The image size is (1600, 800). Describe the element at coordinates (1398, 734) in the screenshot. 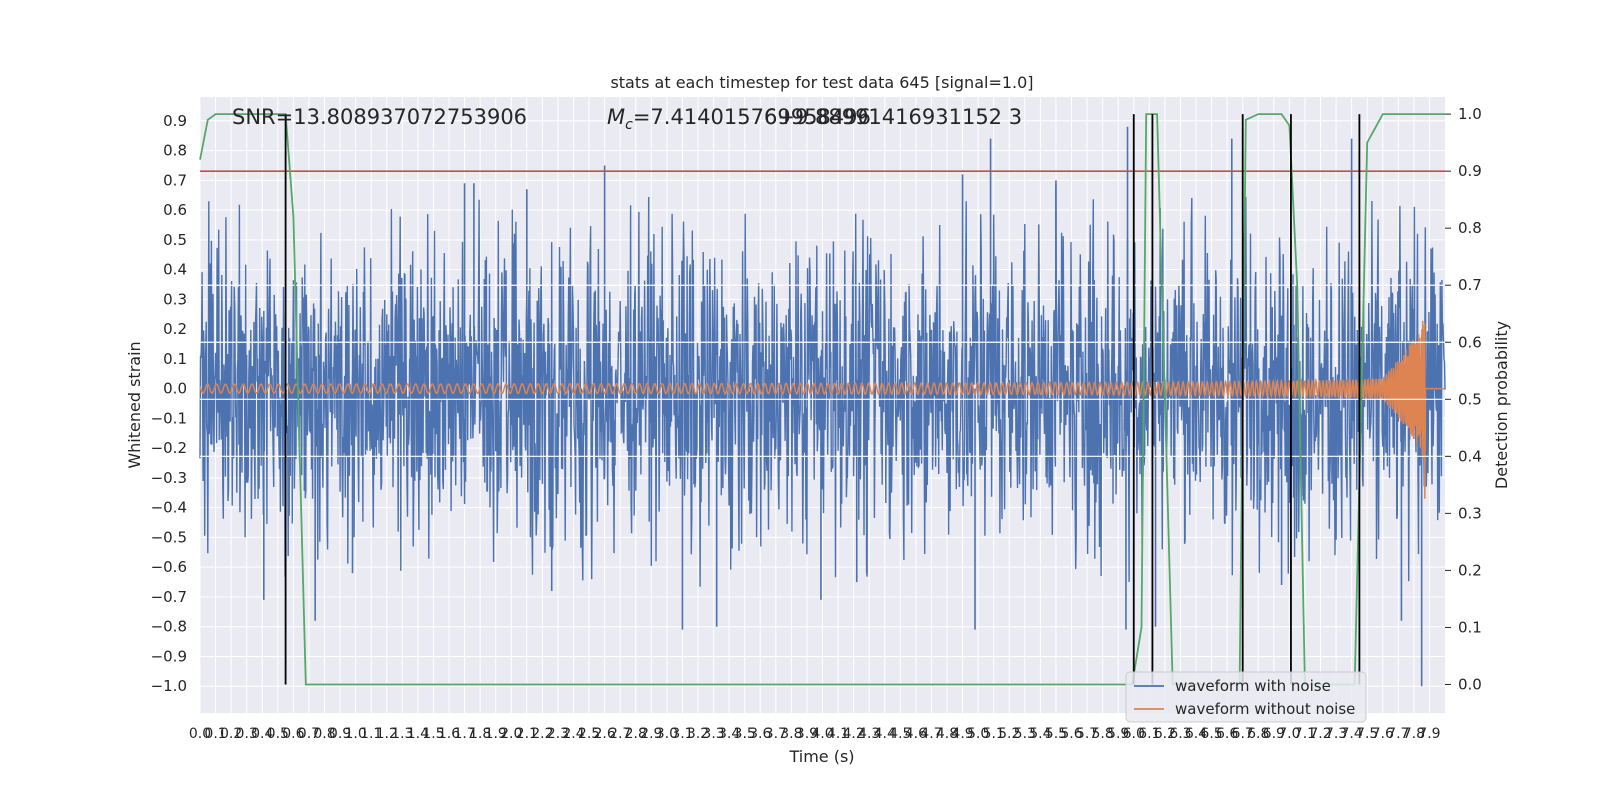

I see `x-tick-label: 7.7` at that location.